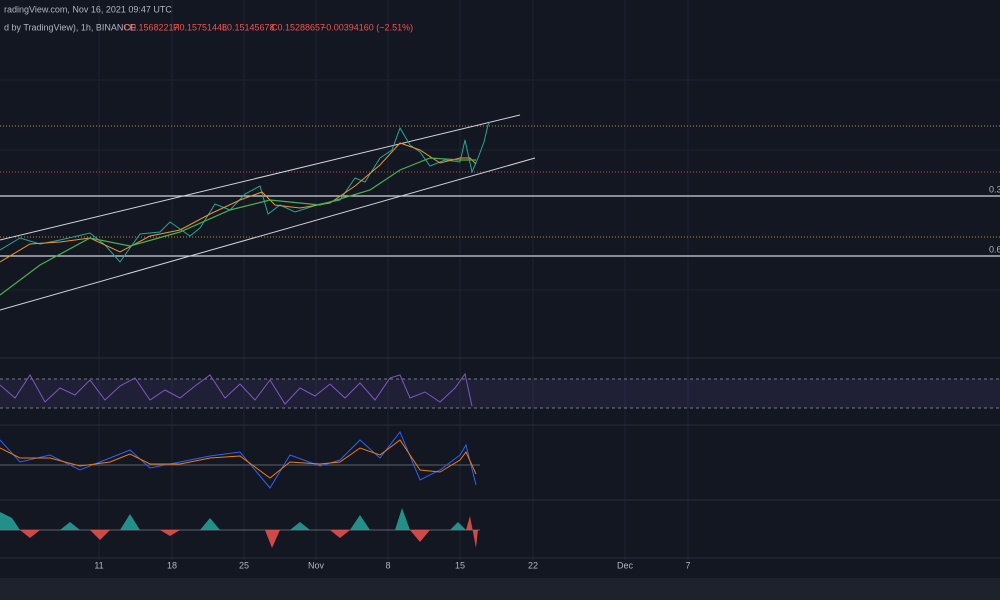  What do you see at coordinates (460, 565) in the screenshot?
I see `x-axis-label: 15` at bounding box center [460, 565].